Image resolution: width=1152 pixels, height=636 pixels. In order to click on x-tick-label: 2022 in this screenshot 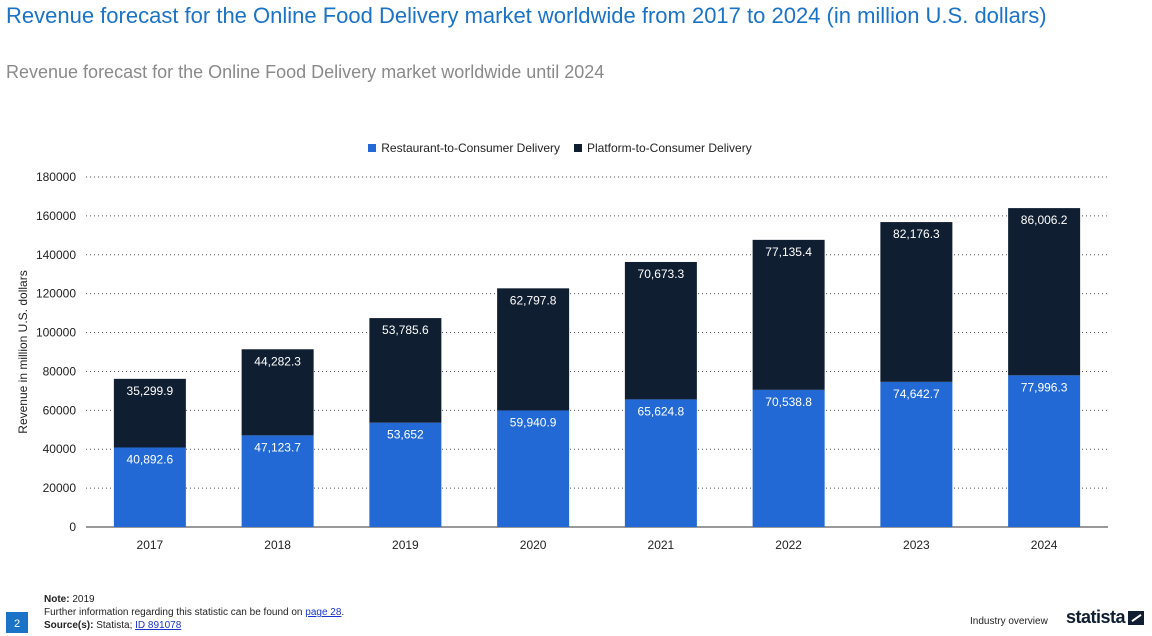, I will do `click(788, 545)`.